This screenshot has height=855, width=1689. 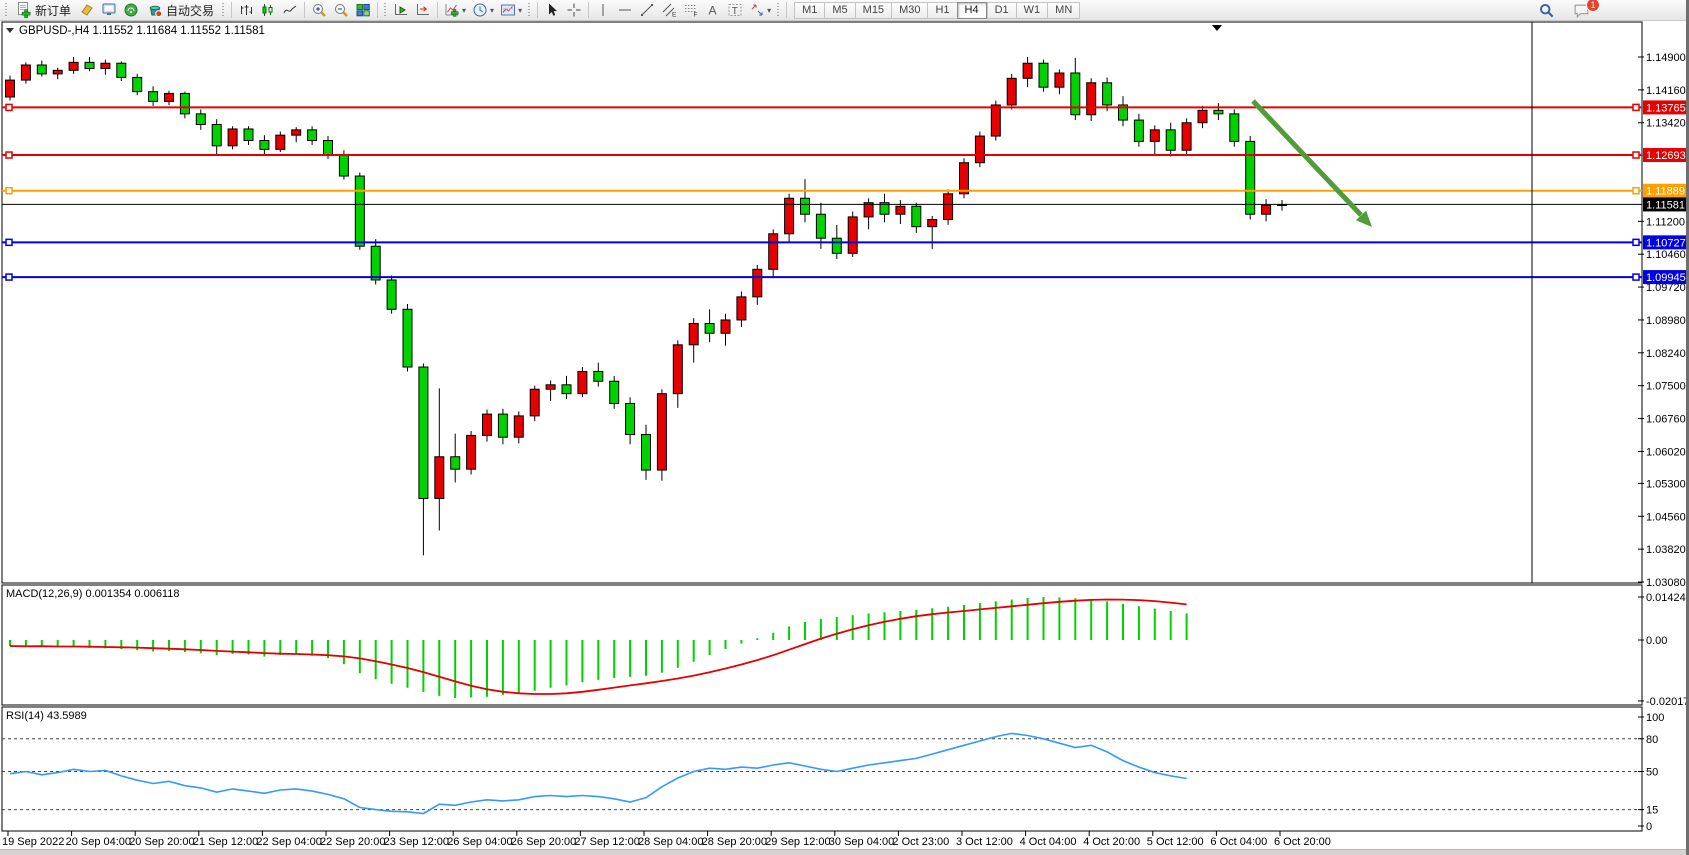 What do you see at coordinates (131, 10) in the screenshot?
I see `signal-button` at bounding box center [131, 10].